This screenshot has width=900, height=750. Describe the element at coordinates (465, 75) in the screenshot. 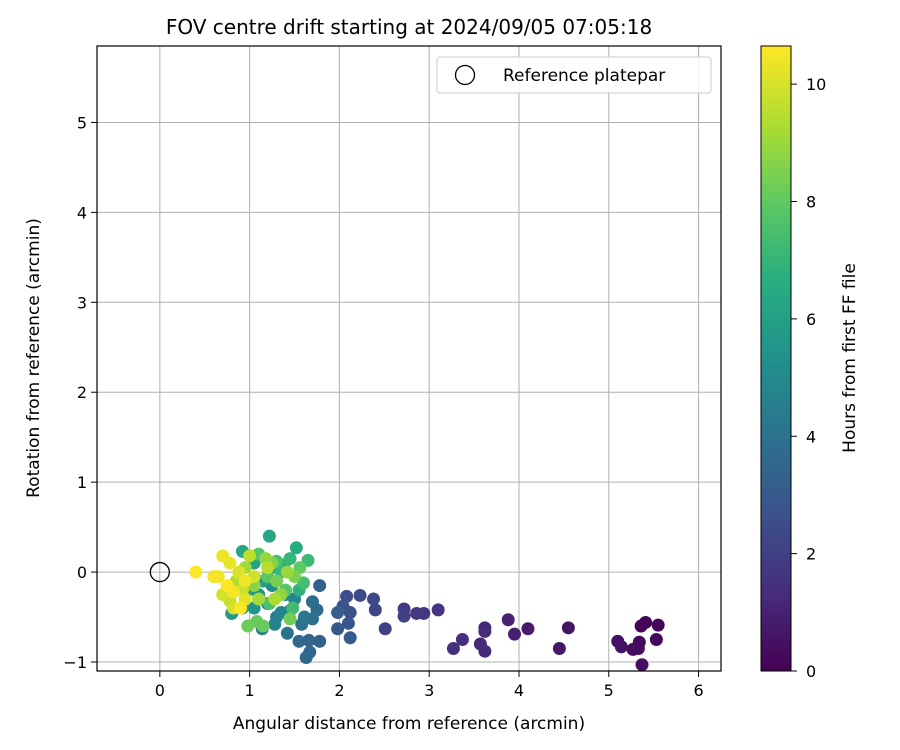

I see `legend-marker-icon` at that location.